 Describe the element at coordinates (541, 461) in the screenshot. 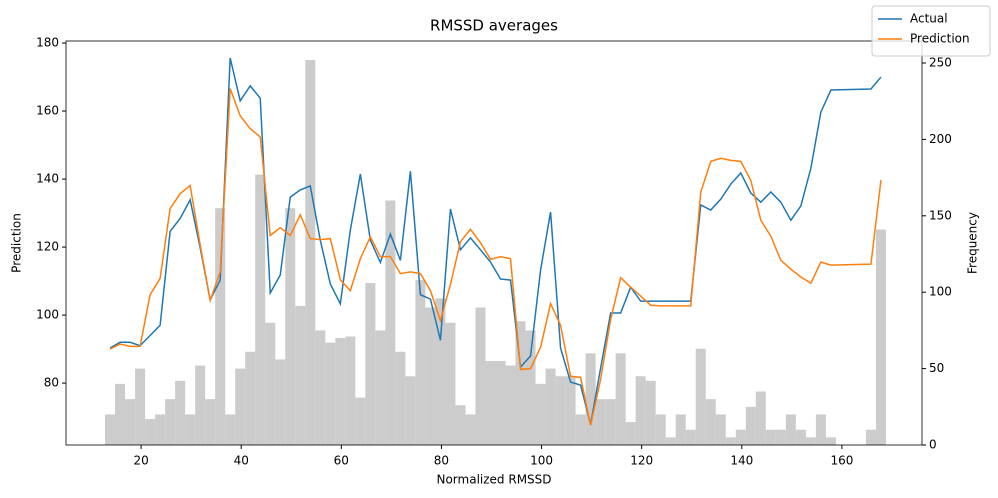

I see `x-tick-label: 100` at that location.